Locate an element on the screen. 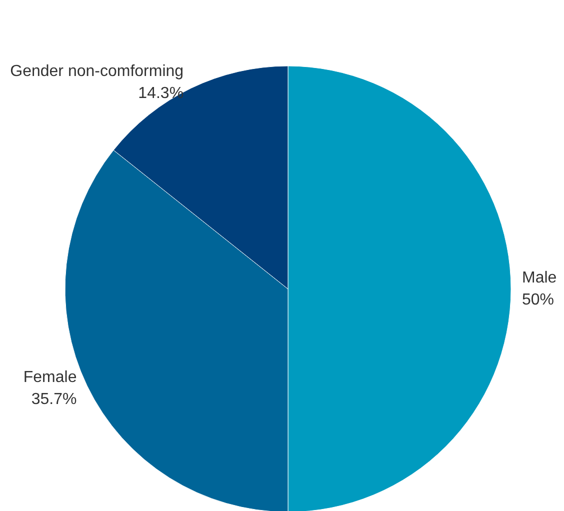 The width and height of the screenshot is (564, 511). slice-label: Male is located at coordinates (539, 278).